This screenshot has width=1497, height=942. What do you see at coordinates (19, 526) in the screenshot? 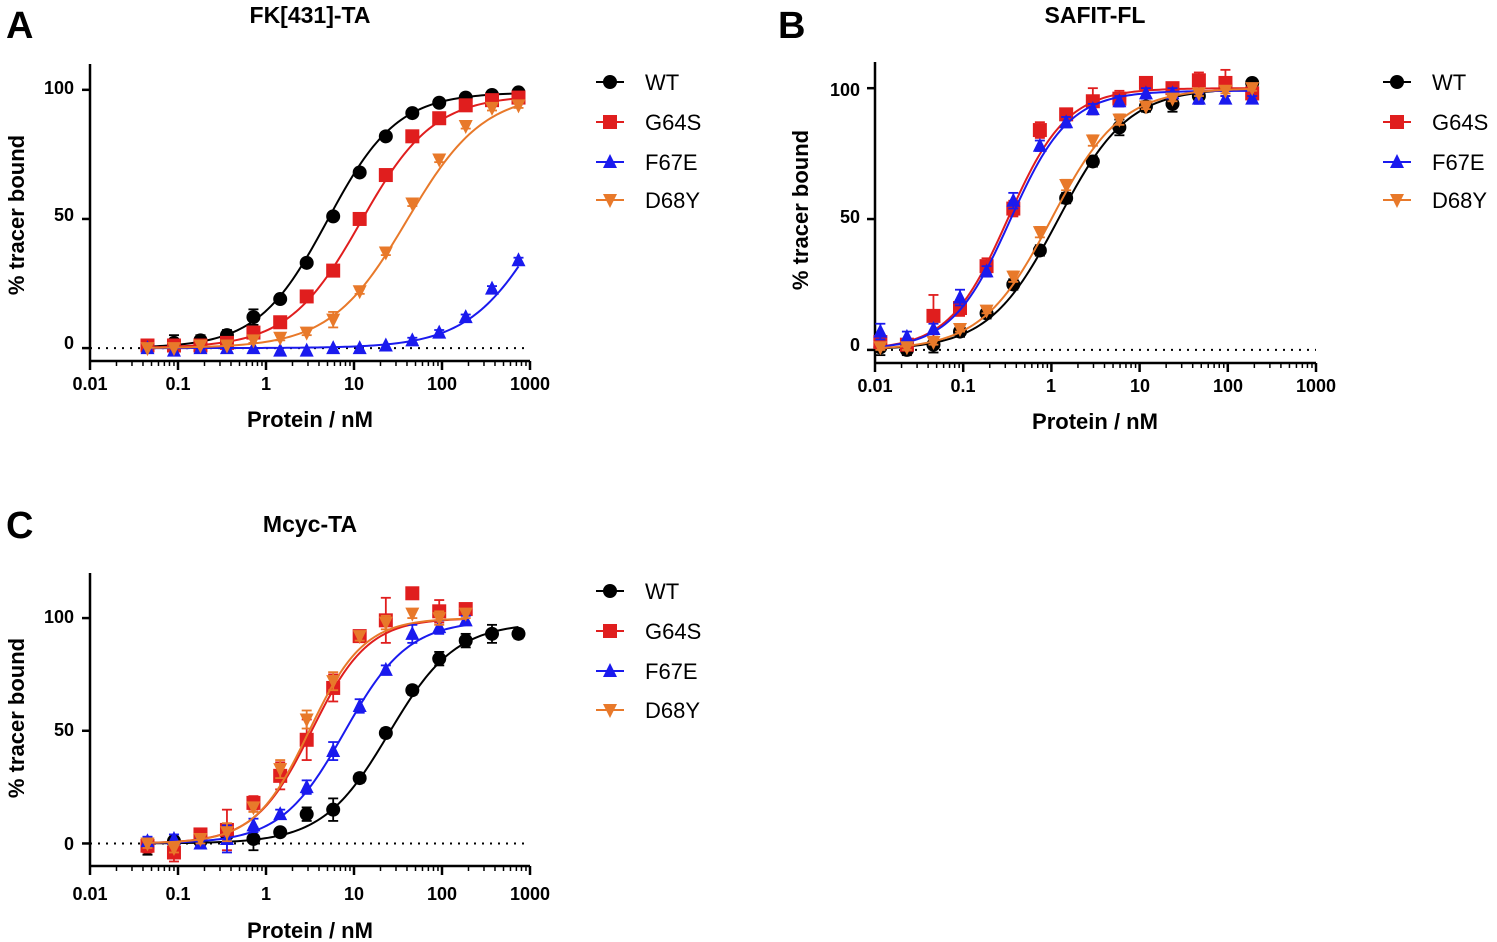
I see `panel-letter: C` at bounding box center [19, 526].